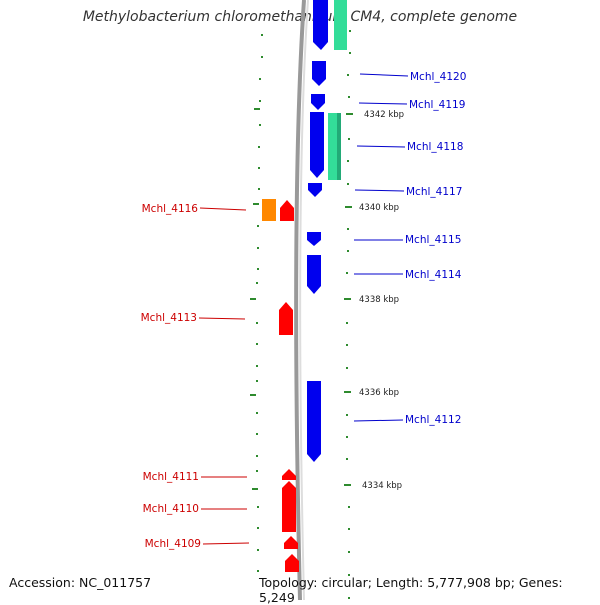  Describe the element at coordinates (80, 582) in the screenshot. I see `accession-text: Accession: NC_011757` at that location.